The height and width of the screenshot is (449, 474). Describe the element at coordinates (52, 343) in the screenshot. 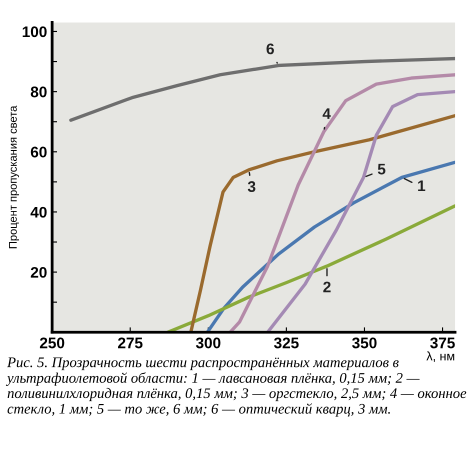

I see `x-tick-label: 250` at that location.